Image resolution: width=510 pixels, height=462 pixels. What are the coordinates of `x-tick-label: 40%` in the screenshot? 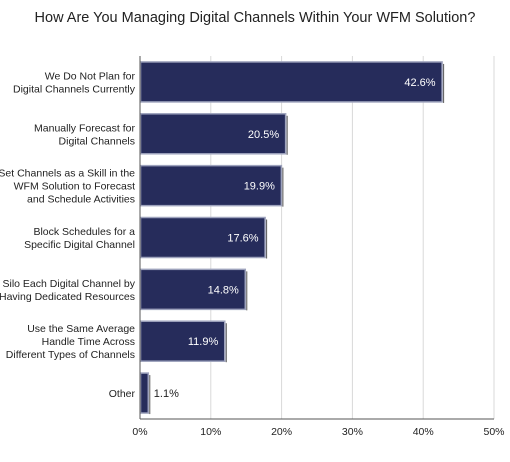 It's located at (423, 432).